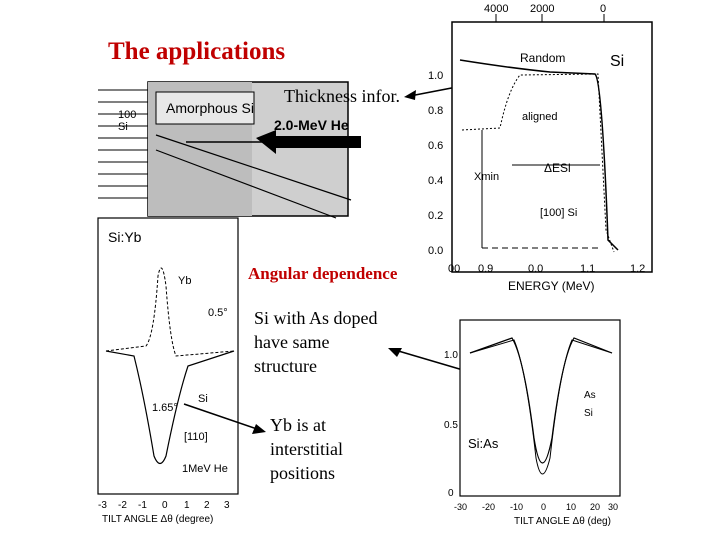  Describe the element at coordinates (557, 168) in the screenshot. I see `delta-e-label: ΔESi` at that location.